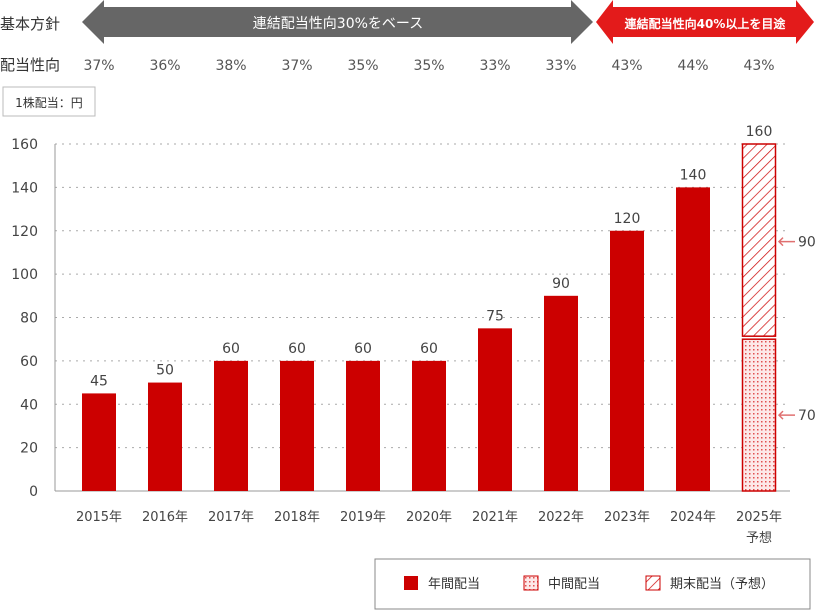 This screenshot has height=610, width=816. I want to click on x-tick-label: 2016年, so click(165, 517).